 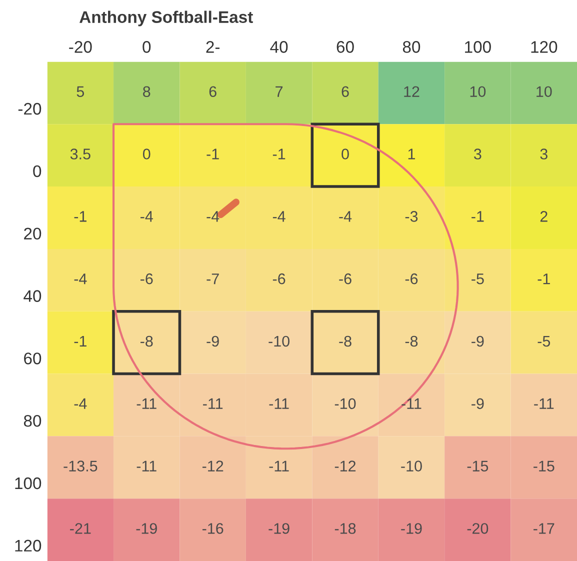 What do you see at coordinates (33, 296) in the screenshot?
I see `y-tick-label: 40` at bounding box center [33, 296].